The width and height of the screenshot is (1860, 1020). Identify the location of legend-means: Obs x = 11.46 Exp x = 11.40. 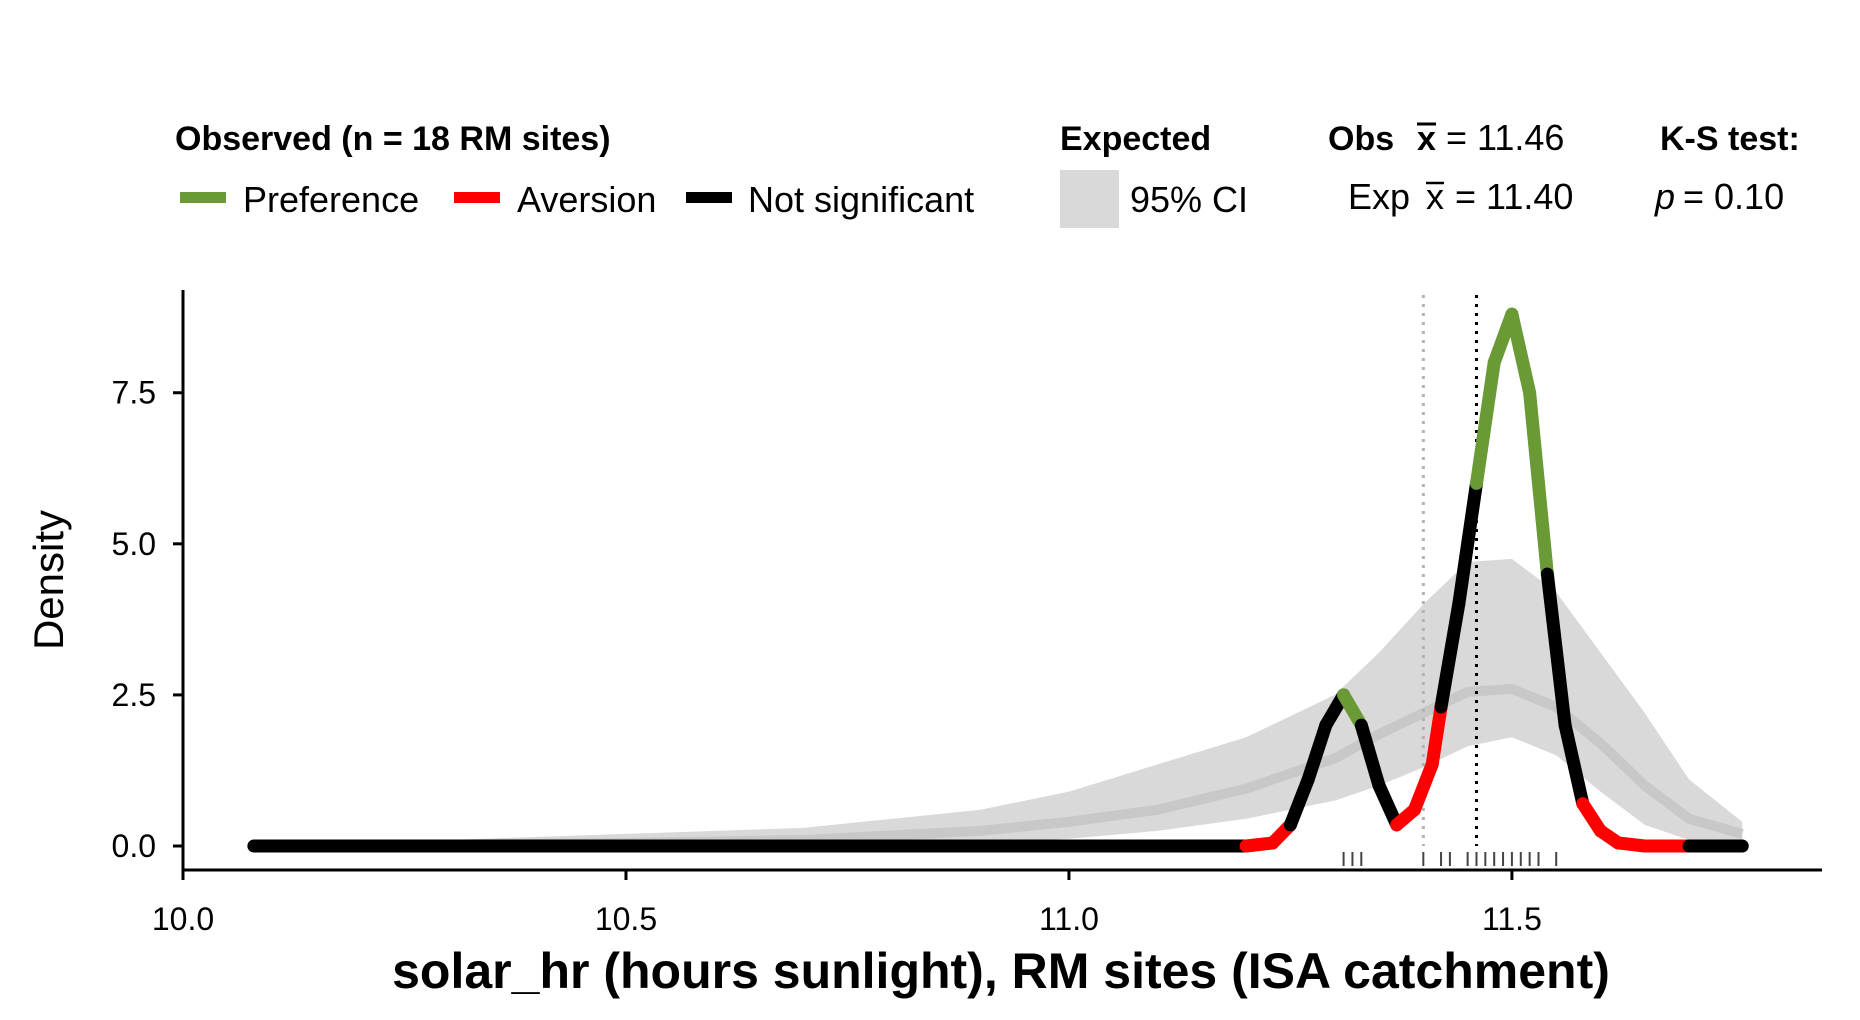
(1450, 167).